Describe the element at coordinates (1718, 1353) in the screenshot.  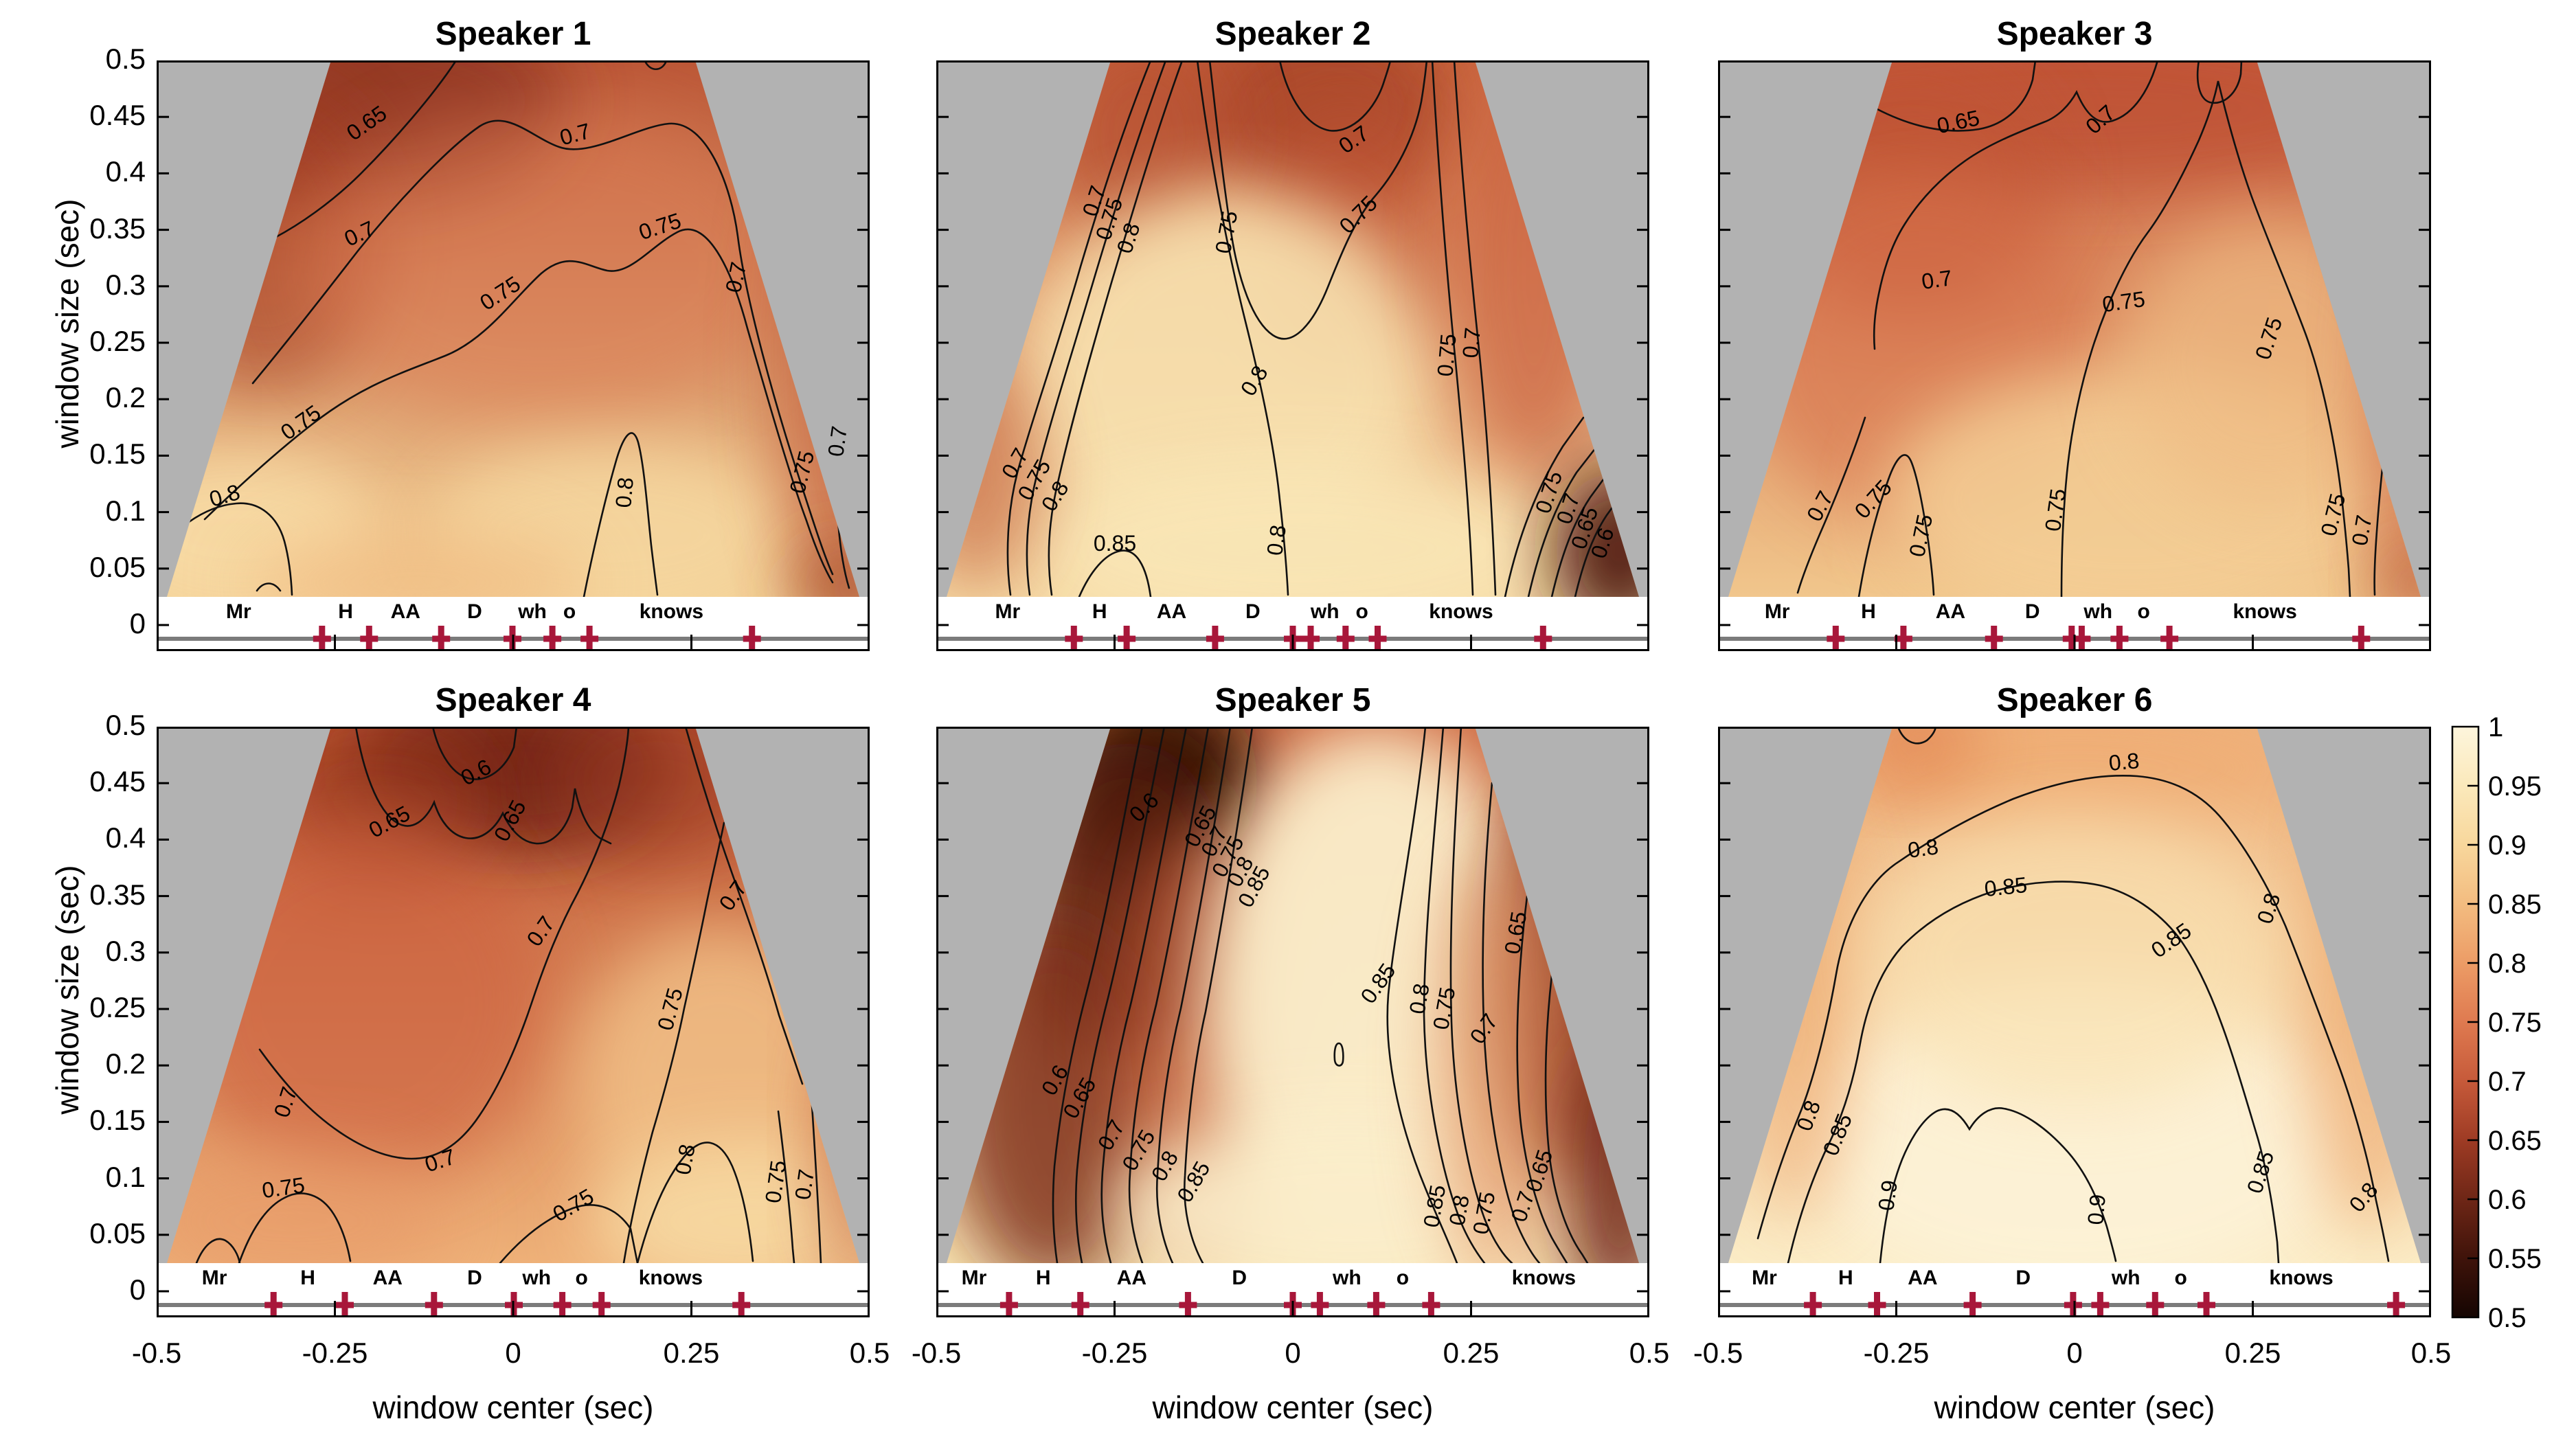
I see `x-tick-label: -0.5` at that location.